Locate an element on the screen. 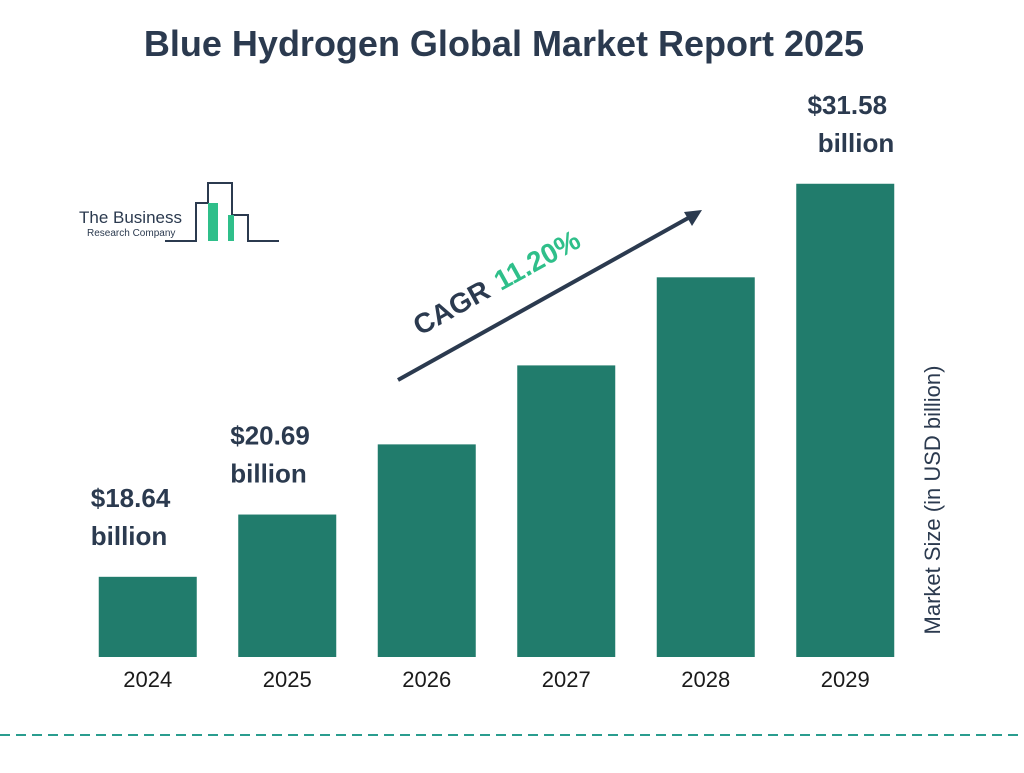 The height and width of the screenshot is (773, 1024). x-tick-label: 2028 is located at coordinates (705, 679).